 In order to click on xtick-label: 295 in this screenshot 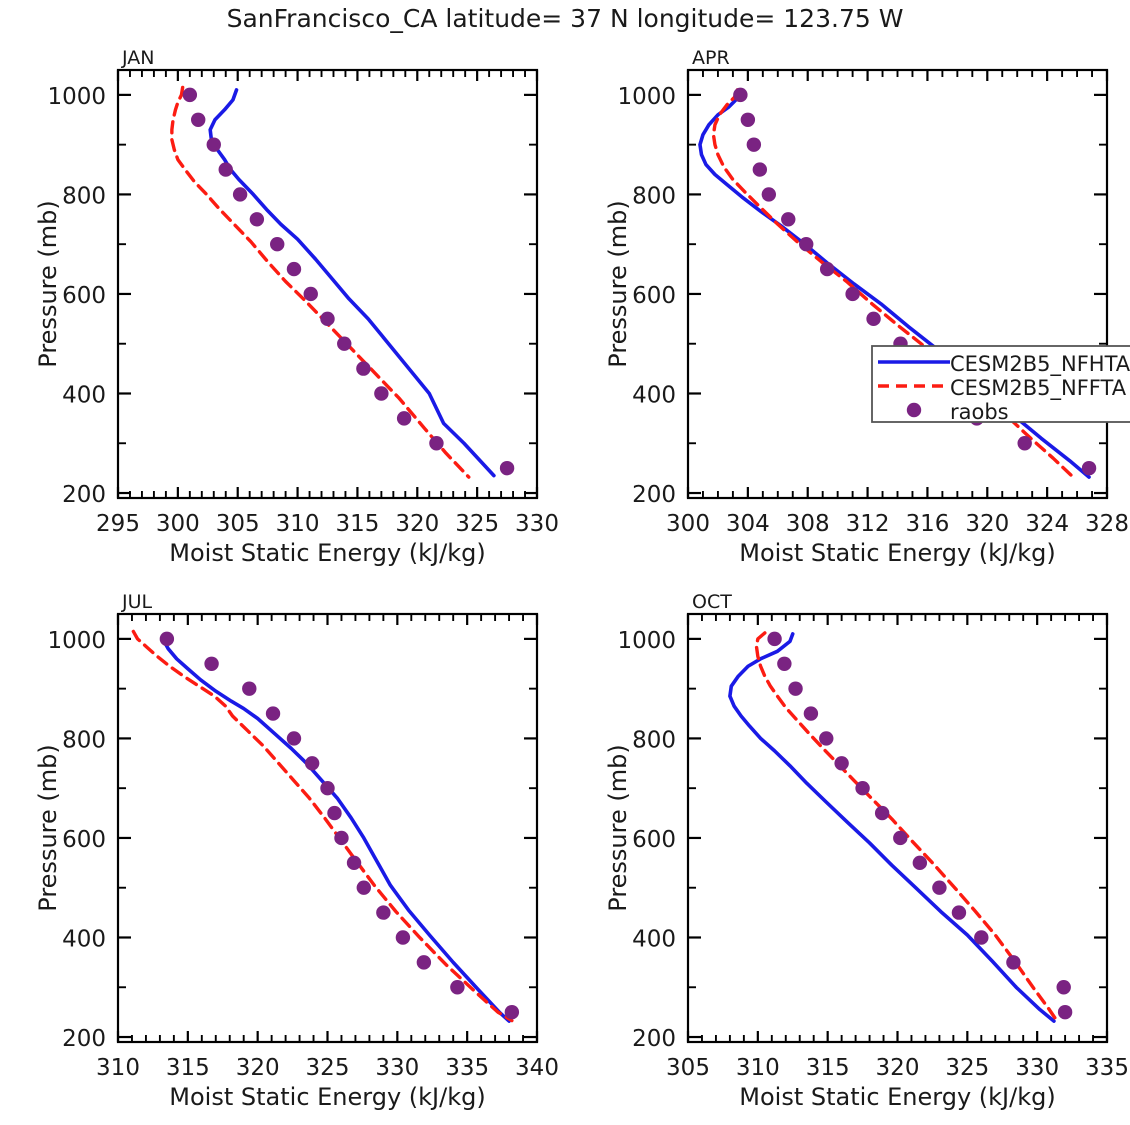, I will do `click(118, 524)`.